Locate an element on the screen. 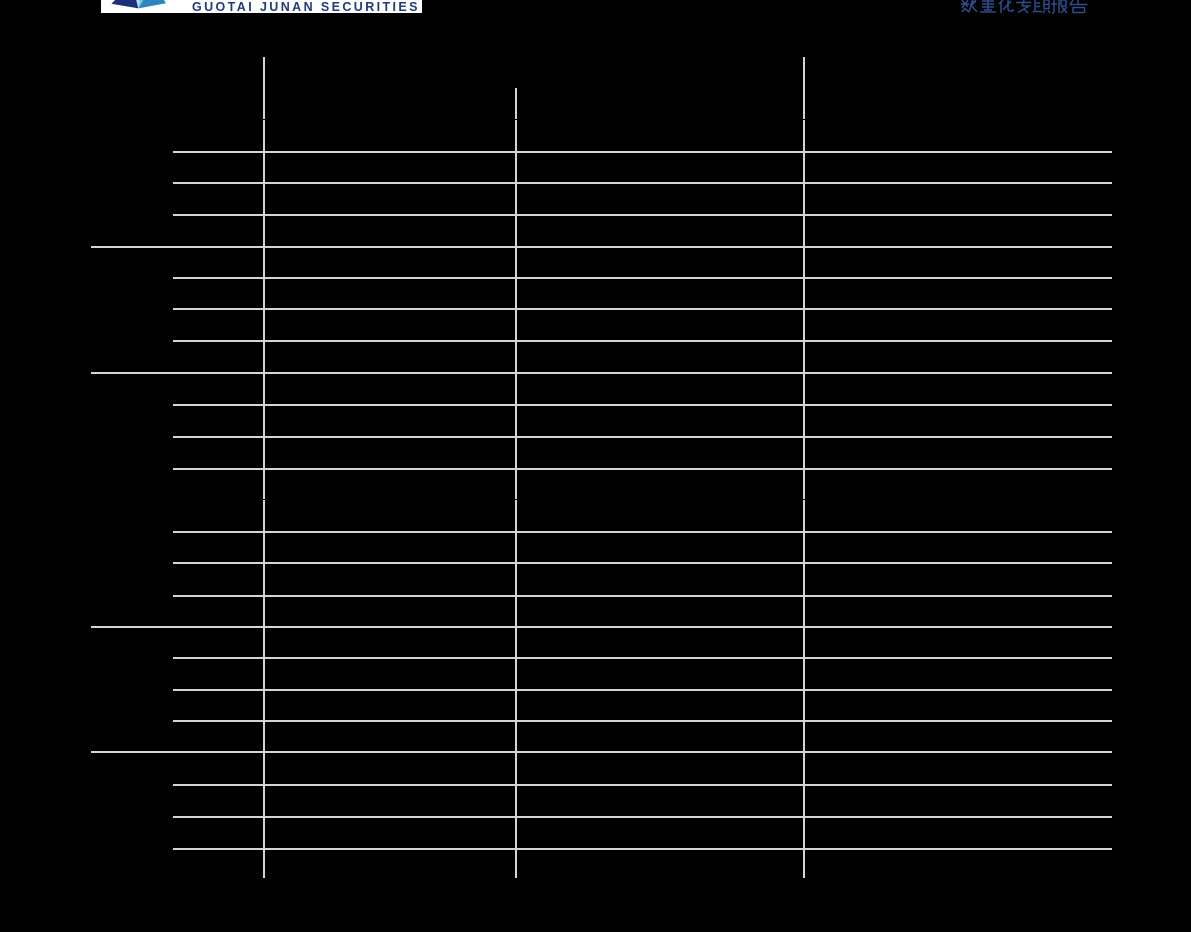  svg-text: GUOTAI JUNAN SECURITIES is located at coordinates (306, 7).